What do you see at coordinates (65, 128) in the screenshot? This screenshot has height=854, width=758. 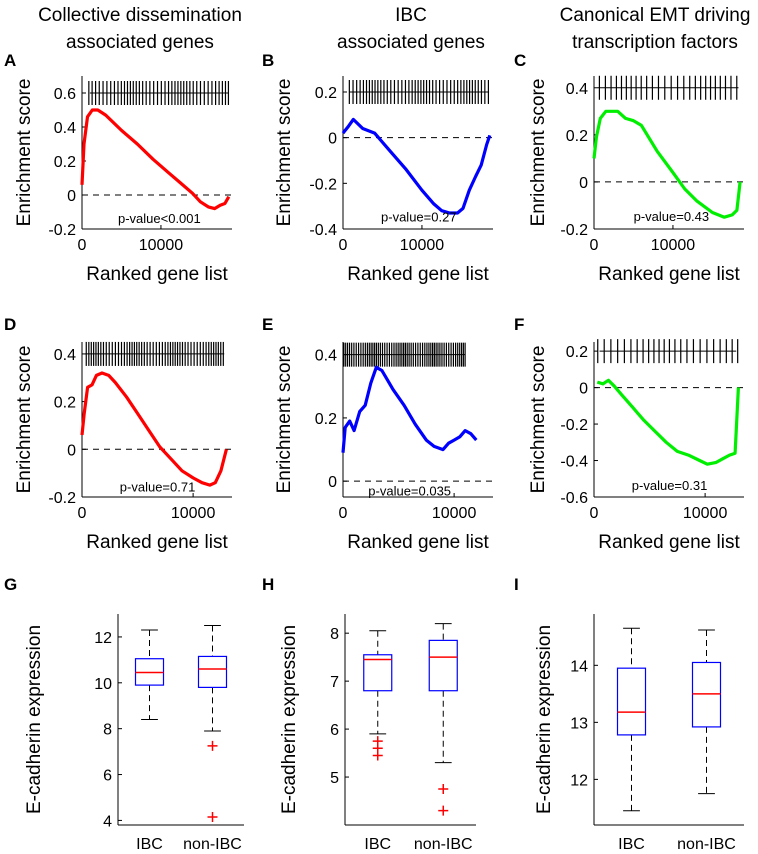 I see `y-tick-label-a: 0.4` at bounding box center [65, 128].